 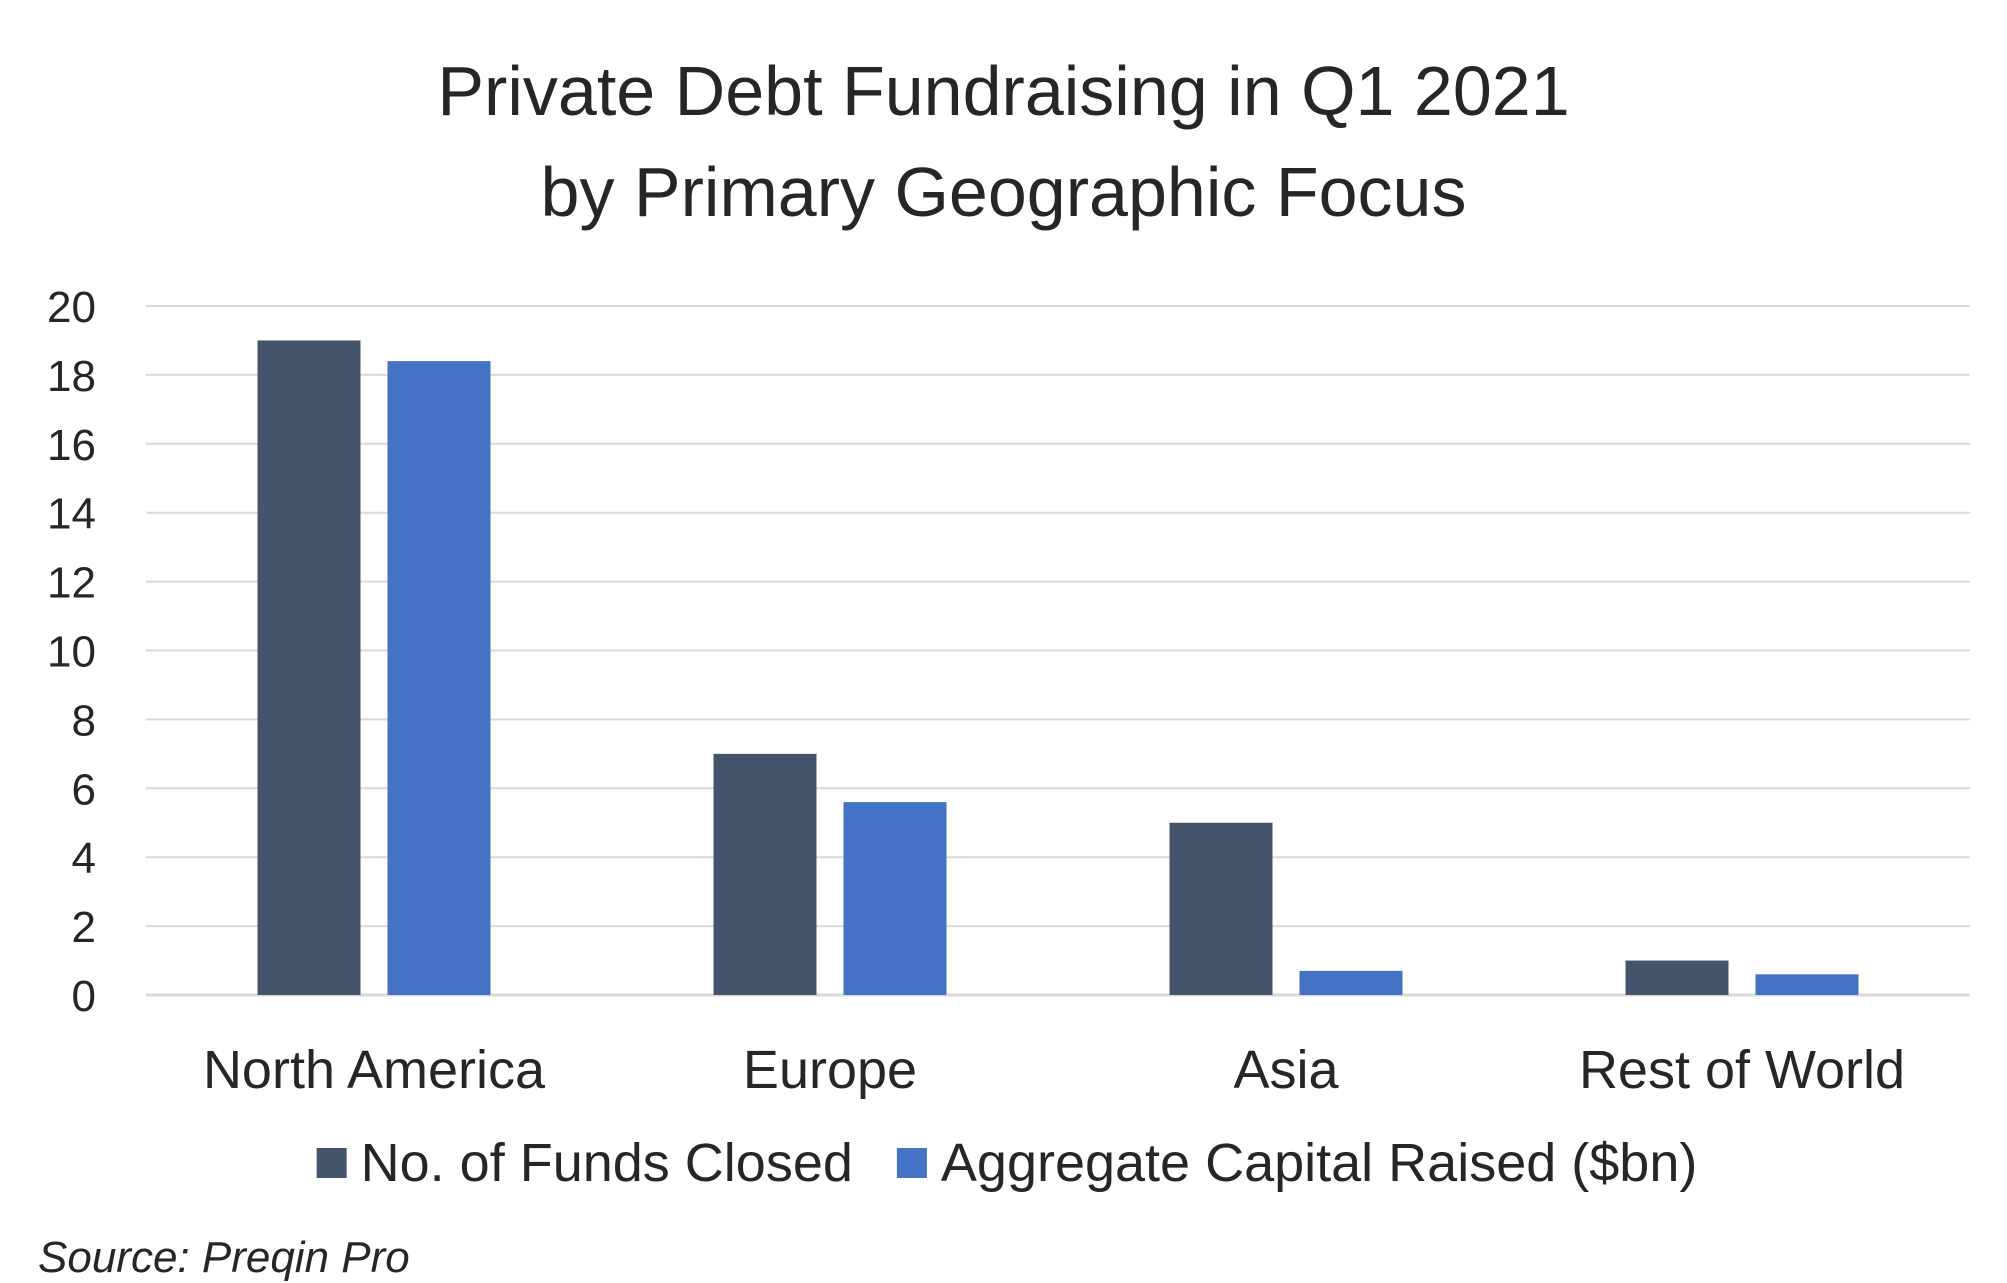 I want to click on y-tick-label: 2, so click(x=84, y=927).